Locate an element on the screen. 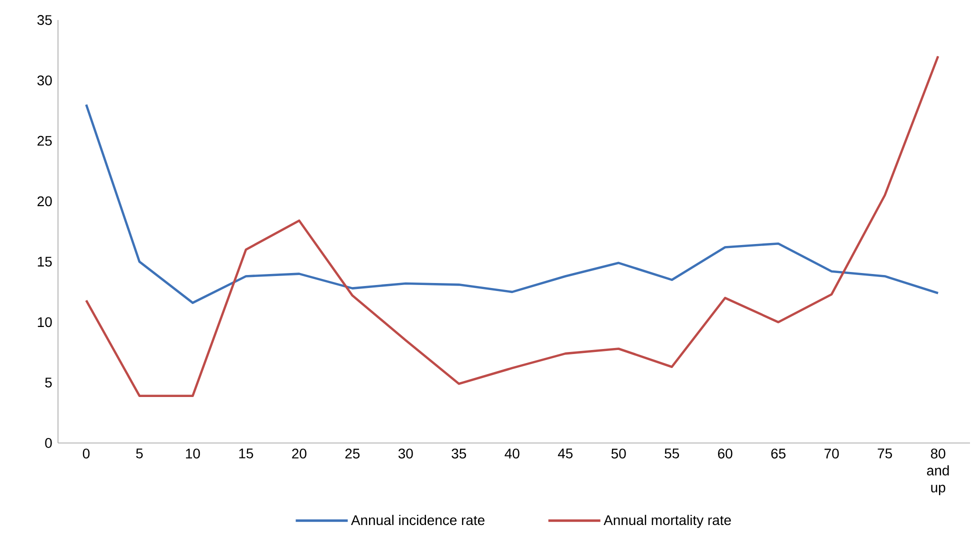 The height and width of the screenshot is (552, 975). x-tick-label: 25 is located at coordinates (352, 453).